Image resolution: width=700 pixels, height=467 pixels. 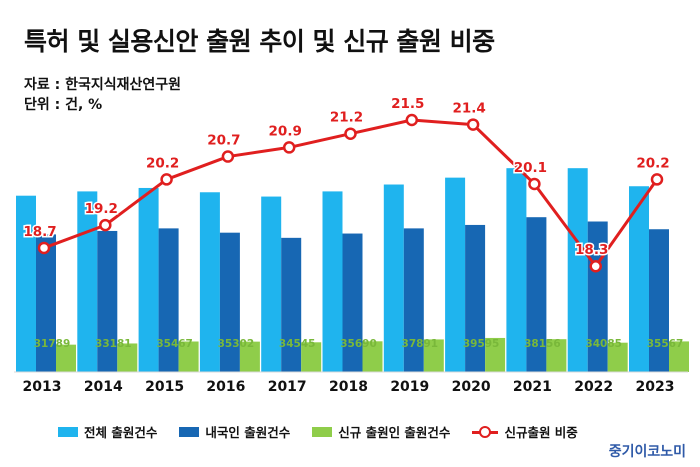 I want to click on ratio-marker-2015, so click(x=166, y=179).